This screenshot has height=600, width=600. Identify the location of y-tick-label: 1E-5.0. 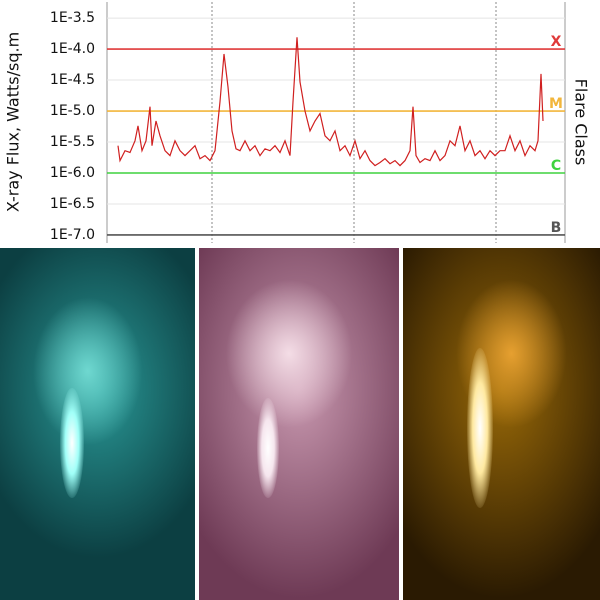
(72, 111).